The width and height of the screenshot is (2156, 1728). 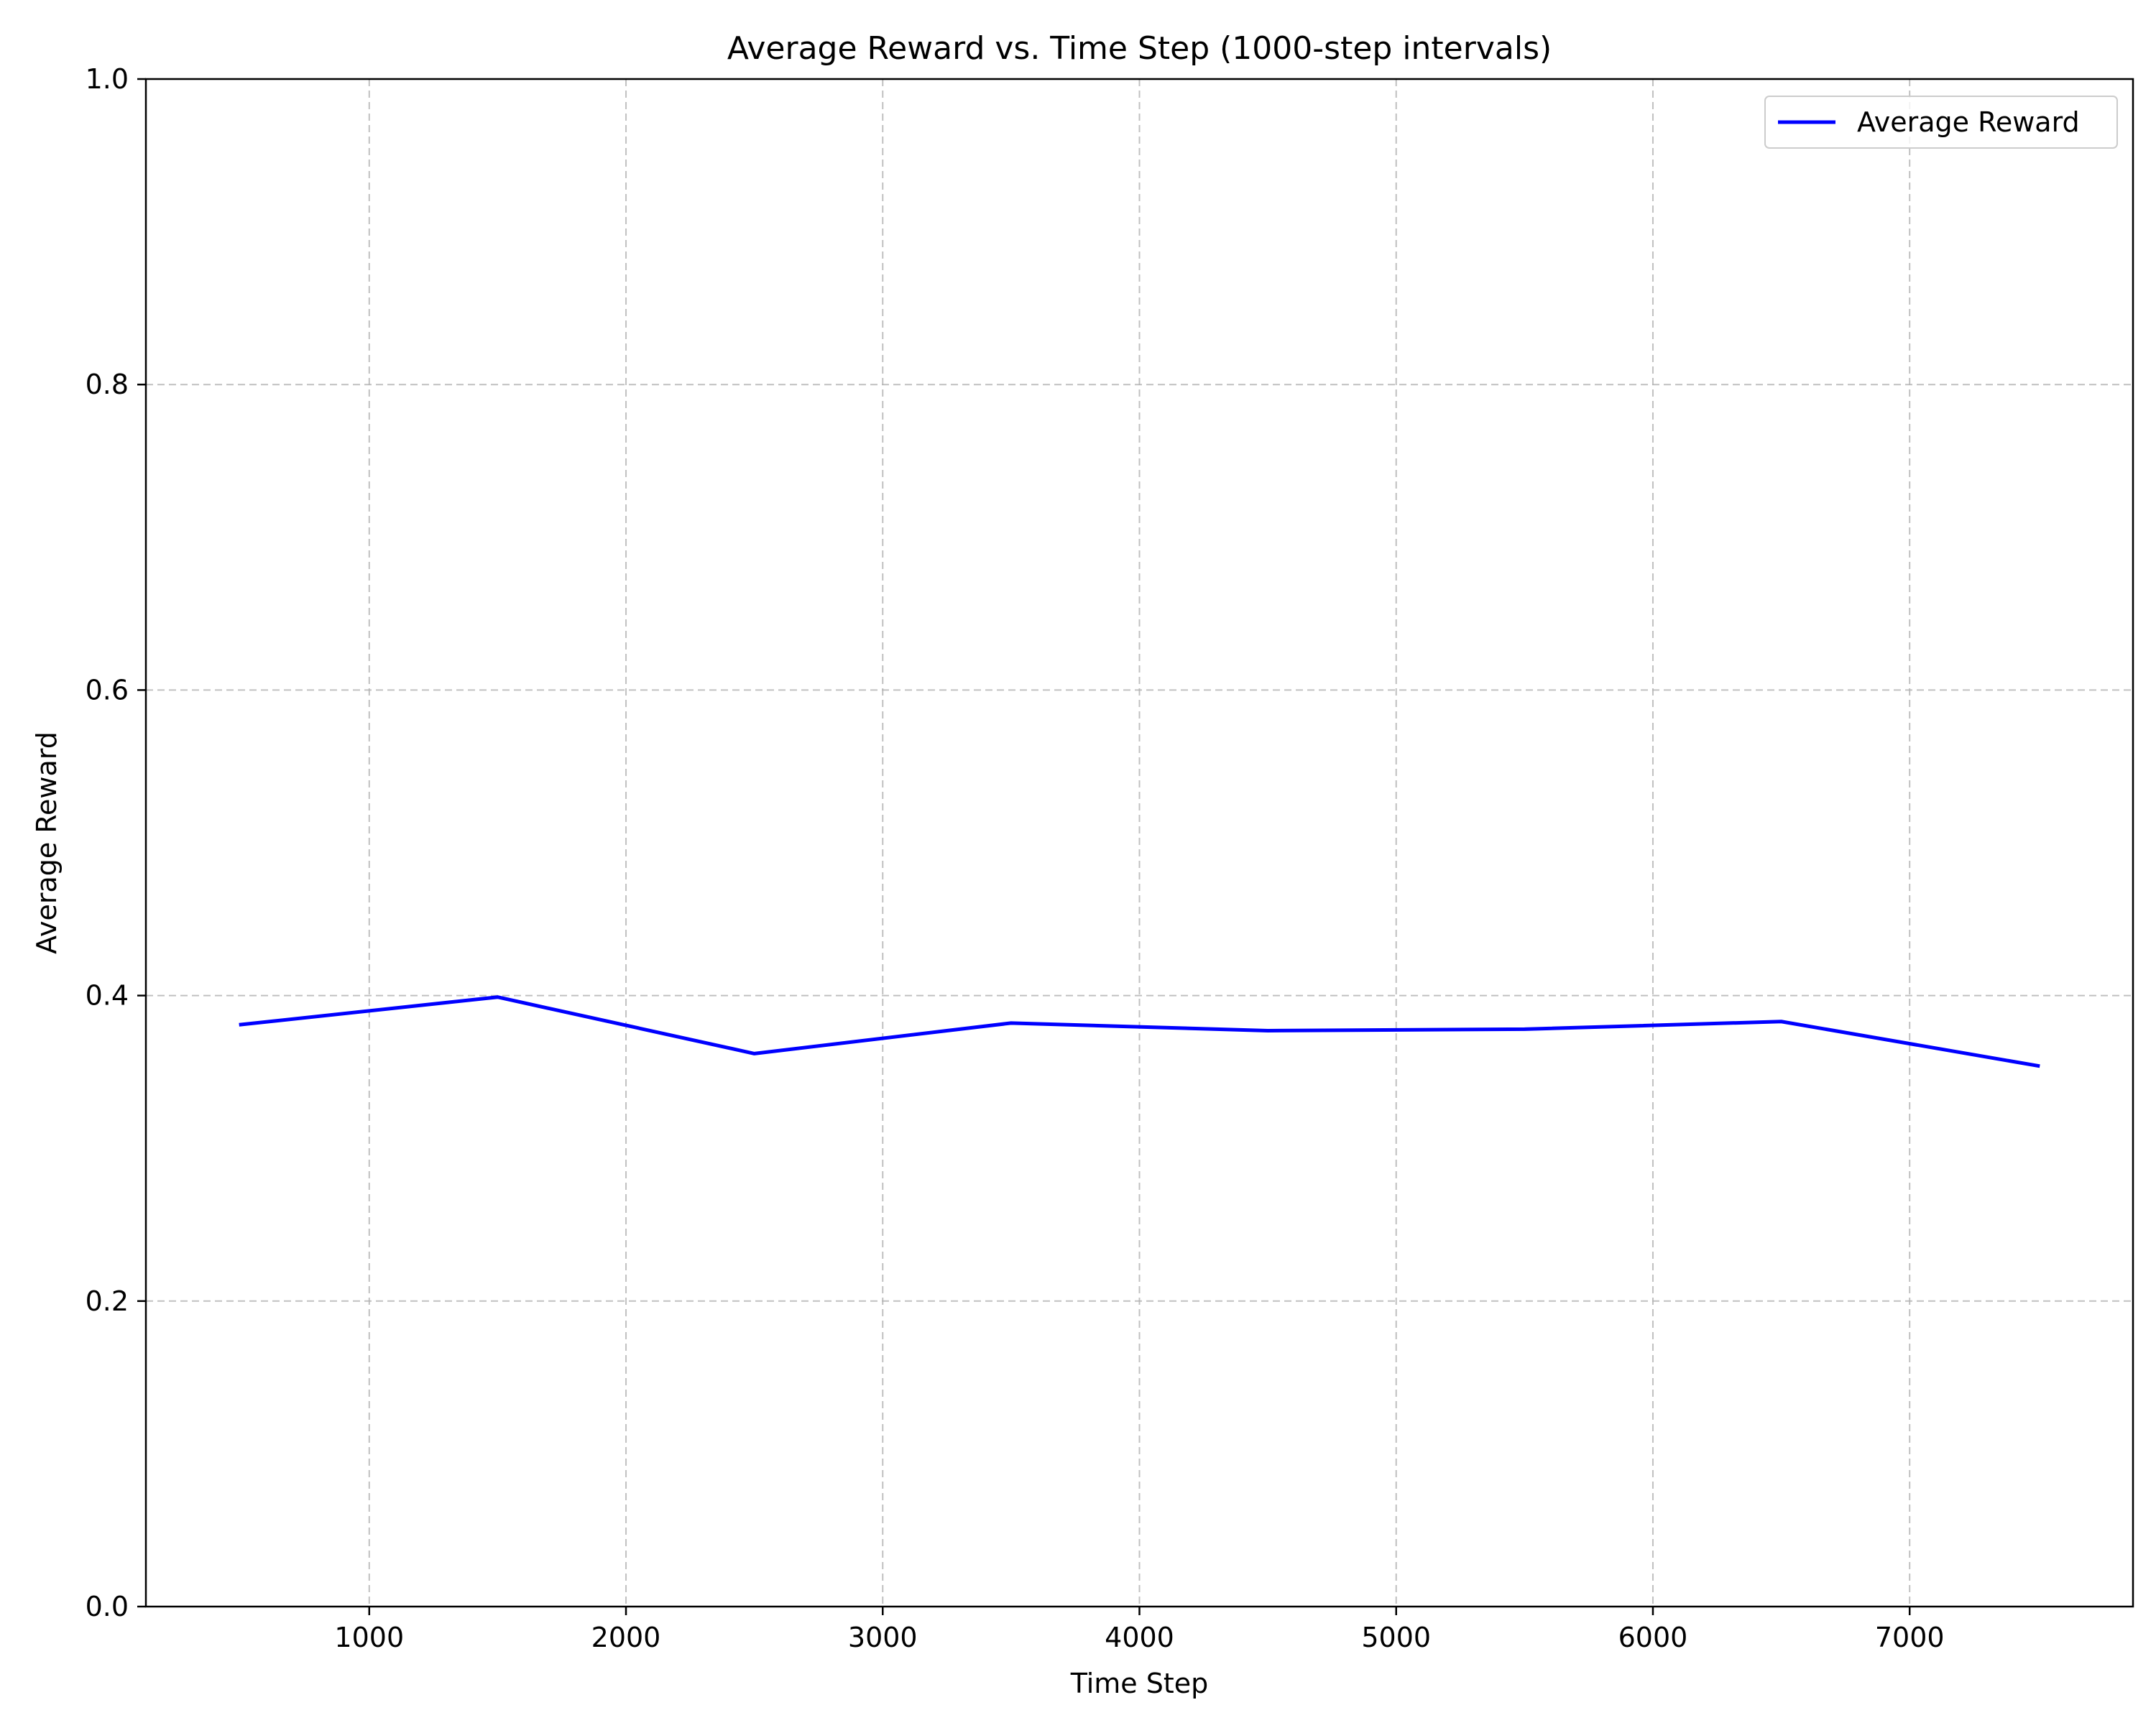 What do you see at coordinates (108, 1301) in the screenshot?
I see `y-tick-label: 0.2` at bounding box center [108, 1301].